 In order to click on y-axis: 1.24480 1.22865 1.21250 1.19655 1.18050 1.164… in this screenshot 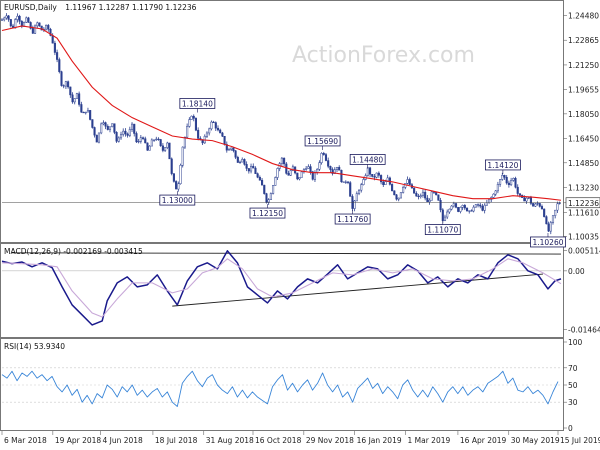, I will do `click(581, 222)`.